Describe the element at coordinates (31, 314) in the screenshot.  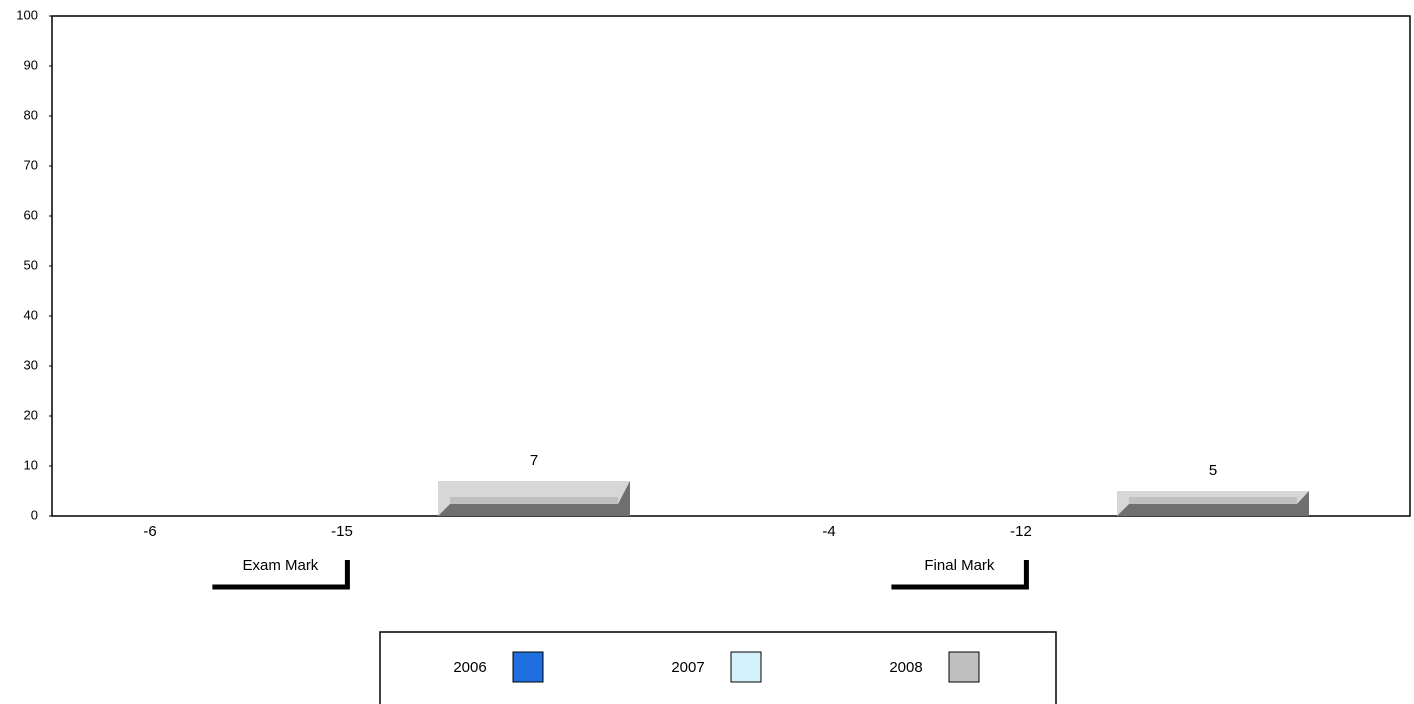
I see `y-tick-label: 40` at that location.